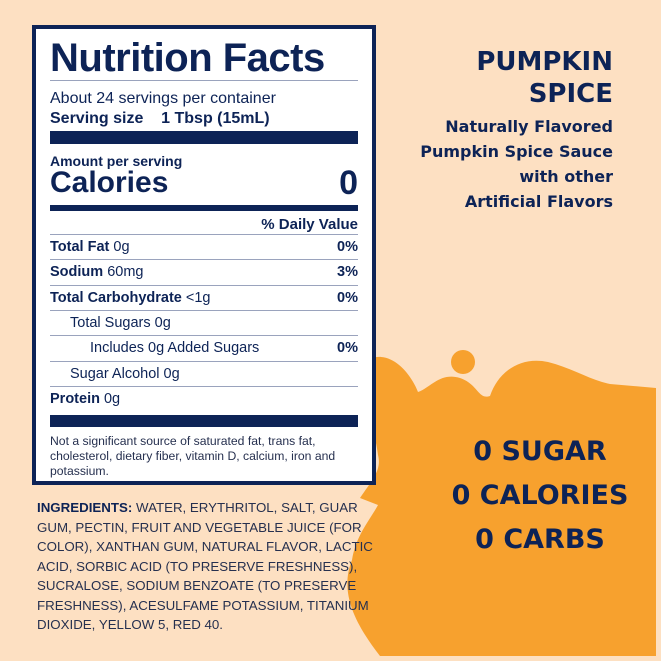  I want to click on nutrient-row: Total Carbohydrate <1g 0%, so click(204, 297).